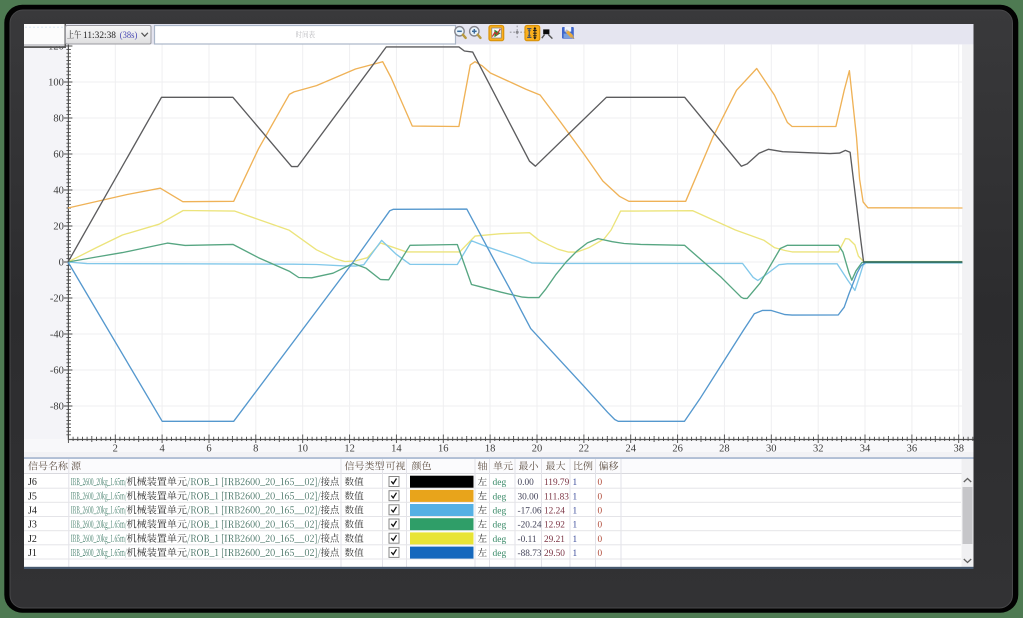 The image size is (1023, 618). I want to click on svg-text: 0.00, so click(526, 483).